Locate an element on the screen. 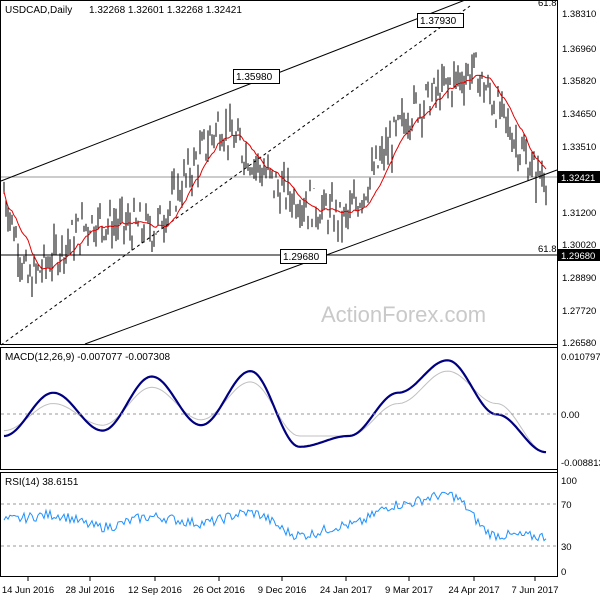 The width and height of the screenshot is (600, 600). annotation-low: 1.29680 is located at coordinates (303, 256).